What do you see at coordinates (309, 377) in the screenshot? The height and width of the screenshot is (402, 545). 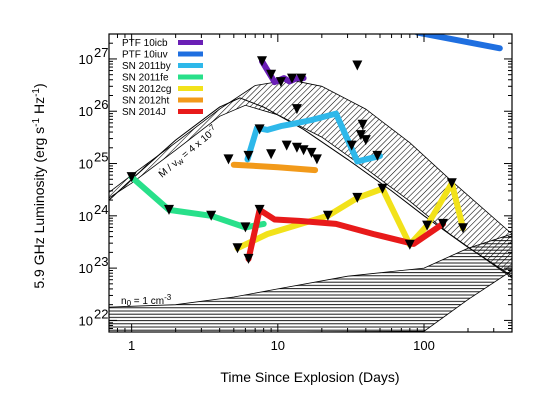 I see `x-axis-label: Time Since Explosion (Days)` at bounding box center [309, 377].